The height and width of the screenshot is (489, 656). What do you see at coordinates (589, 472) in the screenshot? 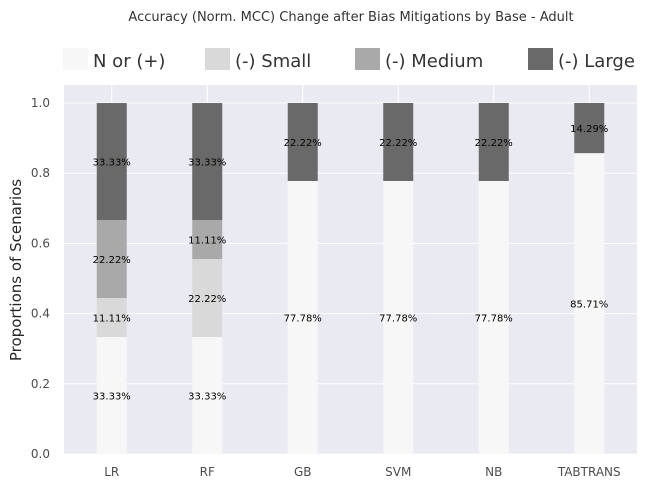
I see `x-tick-label: TABTRANS` at bounding box center [589, 472].